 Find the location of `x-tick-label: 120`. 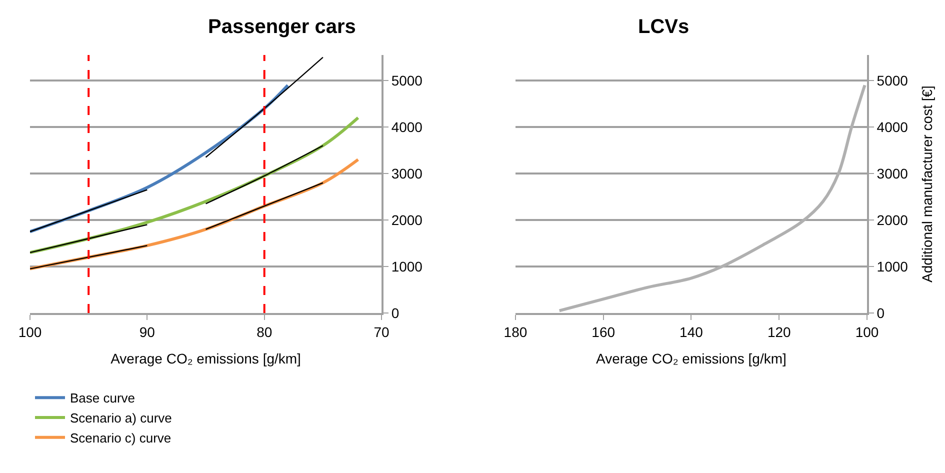

x-tick-label: 120 is located at coordinates (779, 332).